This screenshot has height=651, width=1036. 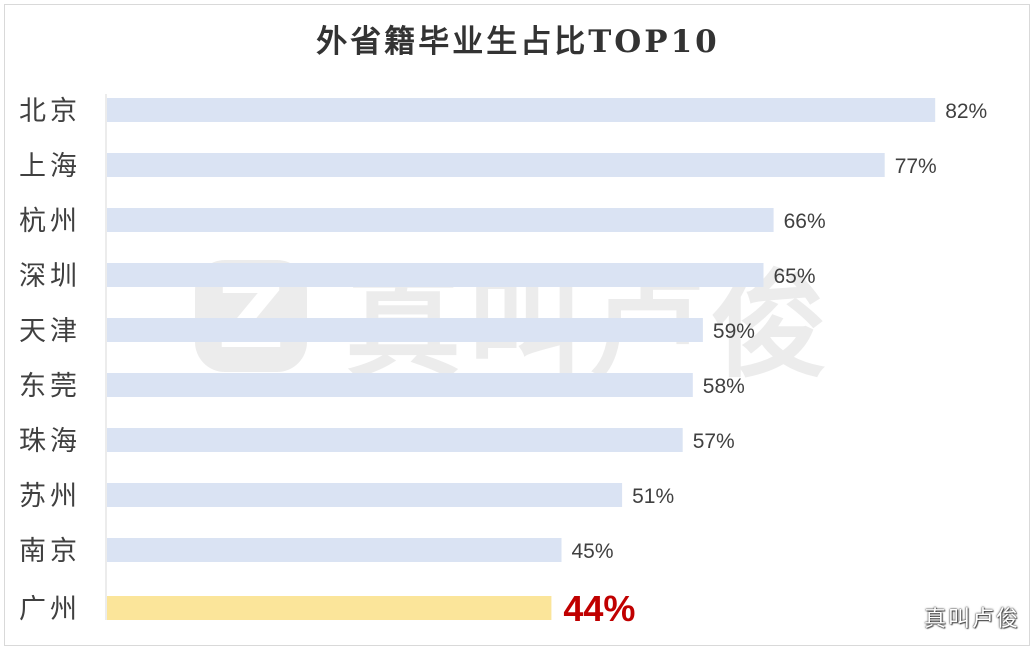 I want to click on category-label: 苏州, so click(x=50, y=496).